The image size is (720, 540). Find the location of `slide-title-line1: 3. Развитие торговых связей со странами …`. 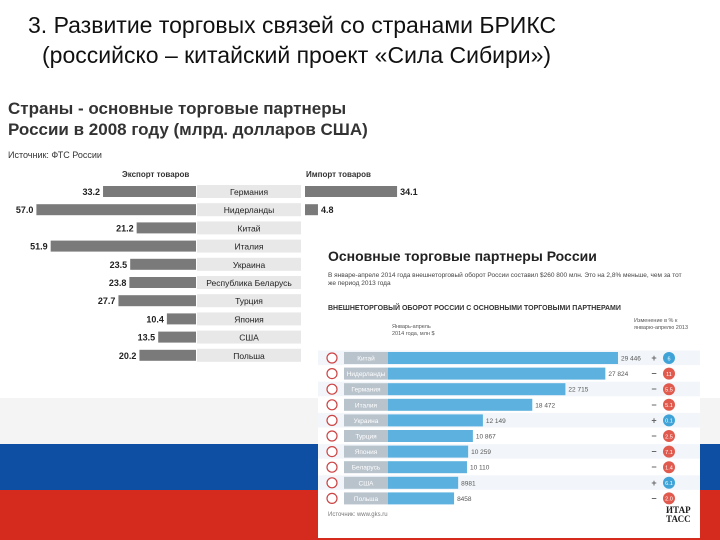

slide-title-line1: 3. Развитие торговых связей со странами … is located at coordinates (292, 25).